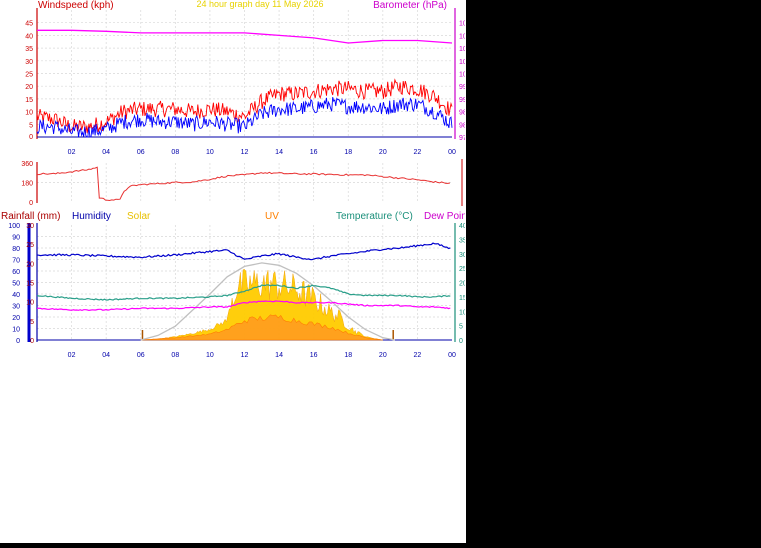 The width and height of the screenshot is (761, 548). Describe the element at coordinates (29, 87) in the screenshot. I see `windspeed-tick-label: 20` at that location.